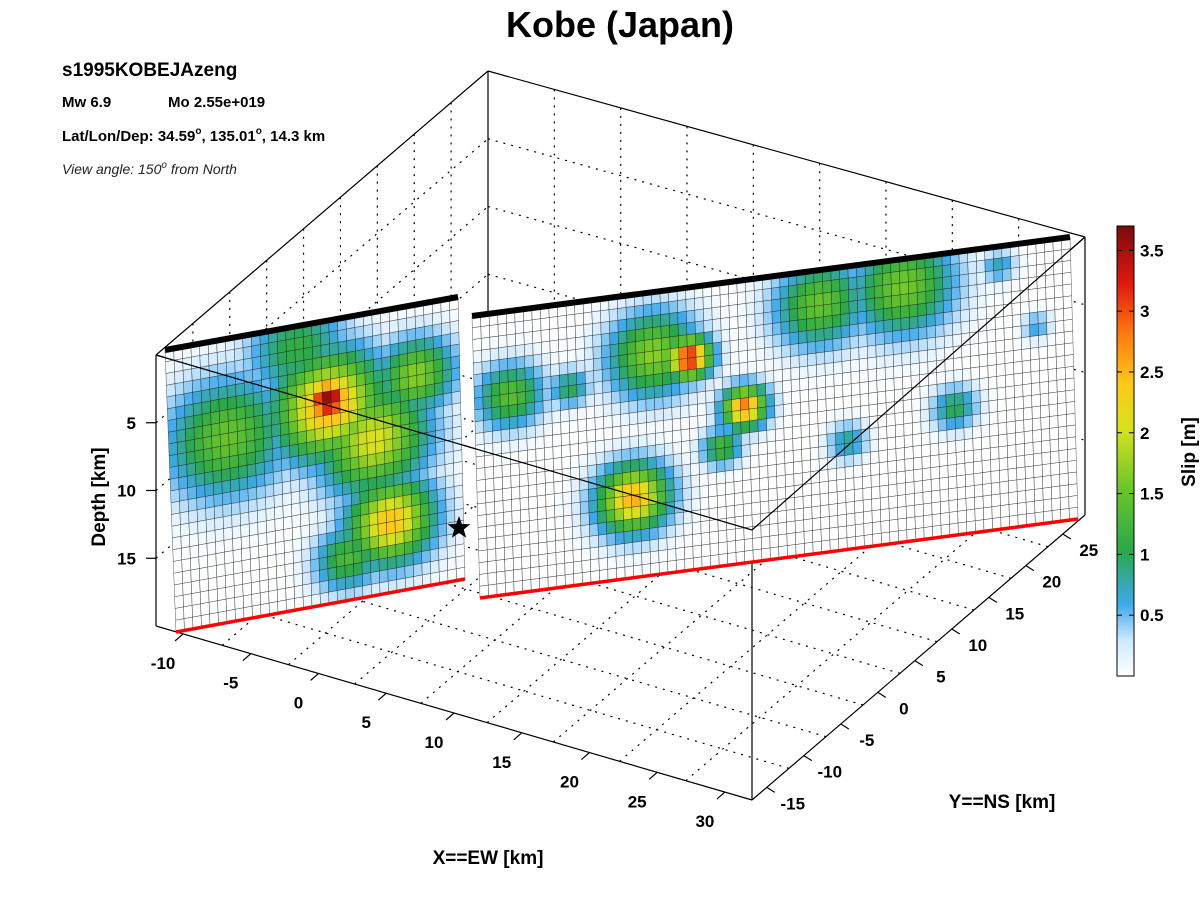 The height and width of the screenshot is (900, 1200). Describe the element at coordinates (1152, 372) in the screenshot. I see `colorbar-tick-label: 2.5` at that location.